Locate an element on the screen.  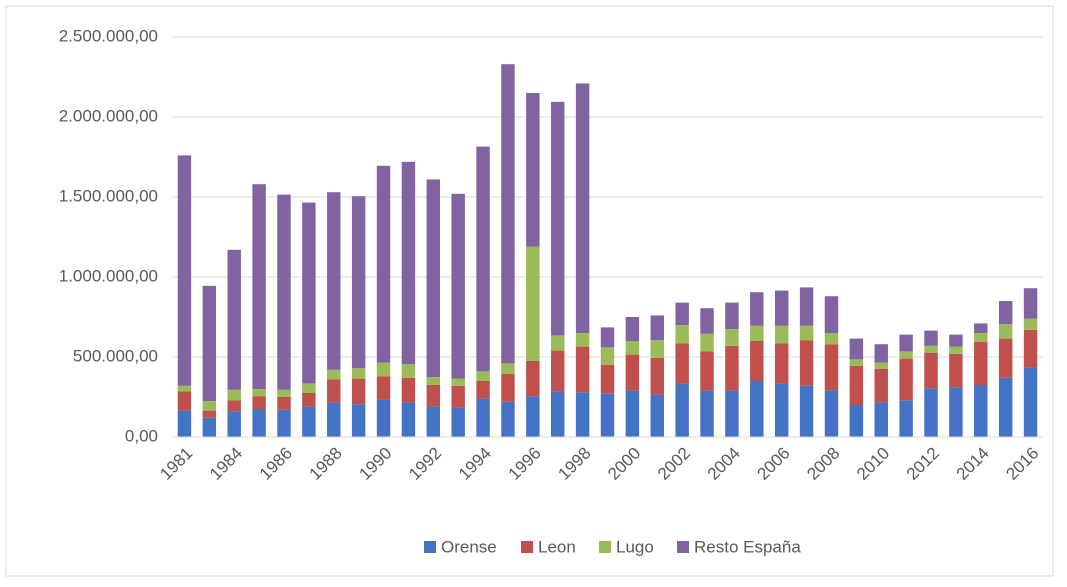
legend-label: Leon is located at coordinates (557, 546).